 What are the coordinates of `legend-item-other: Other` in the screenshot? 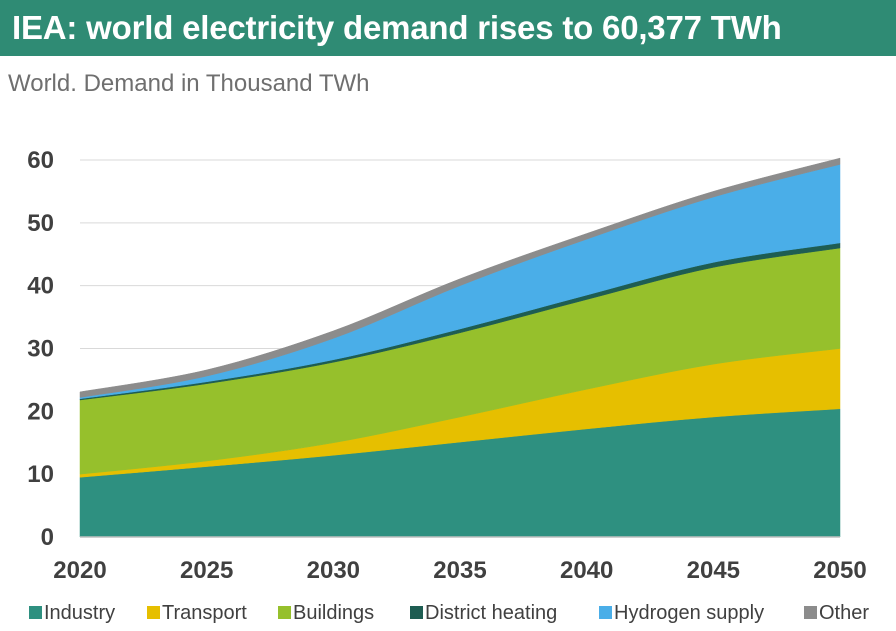 It's located at (836, 613).